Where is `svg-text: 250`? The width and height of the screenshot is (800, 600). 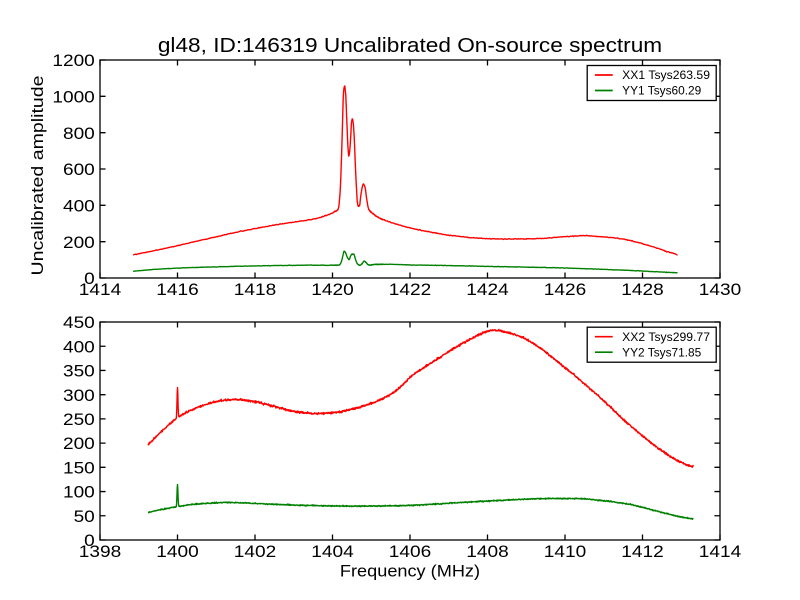
svg-text: 250 is located at coordinates (79, 419).